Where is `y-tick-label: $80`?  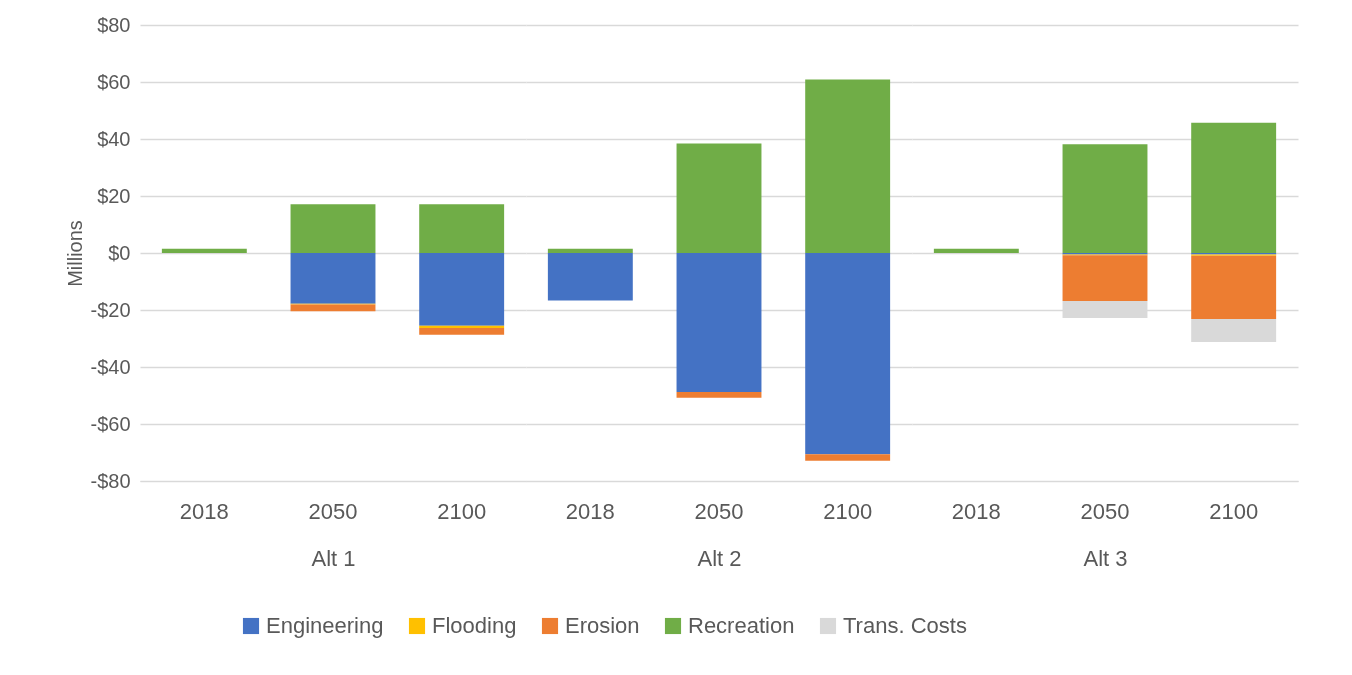 y-tick-label: $80 is located at coordinates (114, 24).